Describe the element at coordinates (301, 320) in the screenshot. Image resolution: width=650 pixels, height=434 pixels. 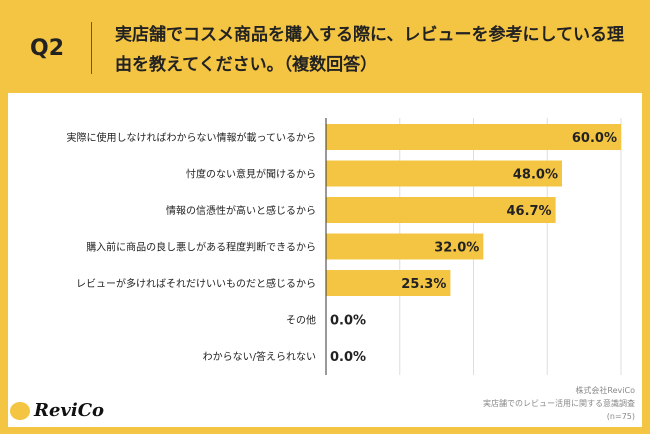
I see `category-label: その他` at that location.